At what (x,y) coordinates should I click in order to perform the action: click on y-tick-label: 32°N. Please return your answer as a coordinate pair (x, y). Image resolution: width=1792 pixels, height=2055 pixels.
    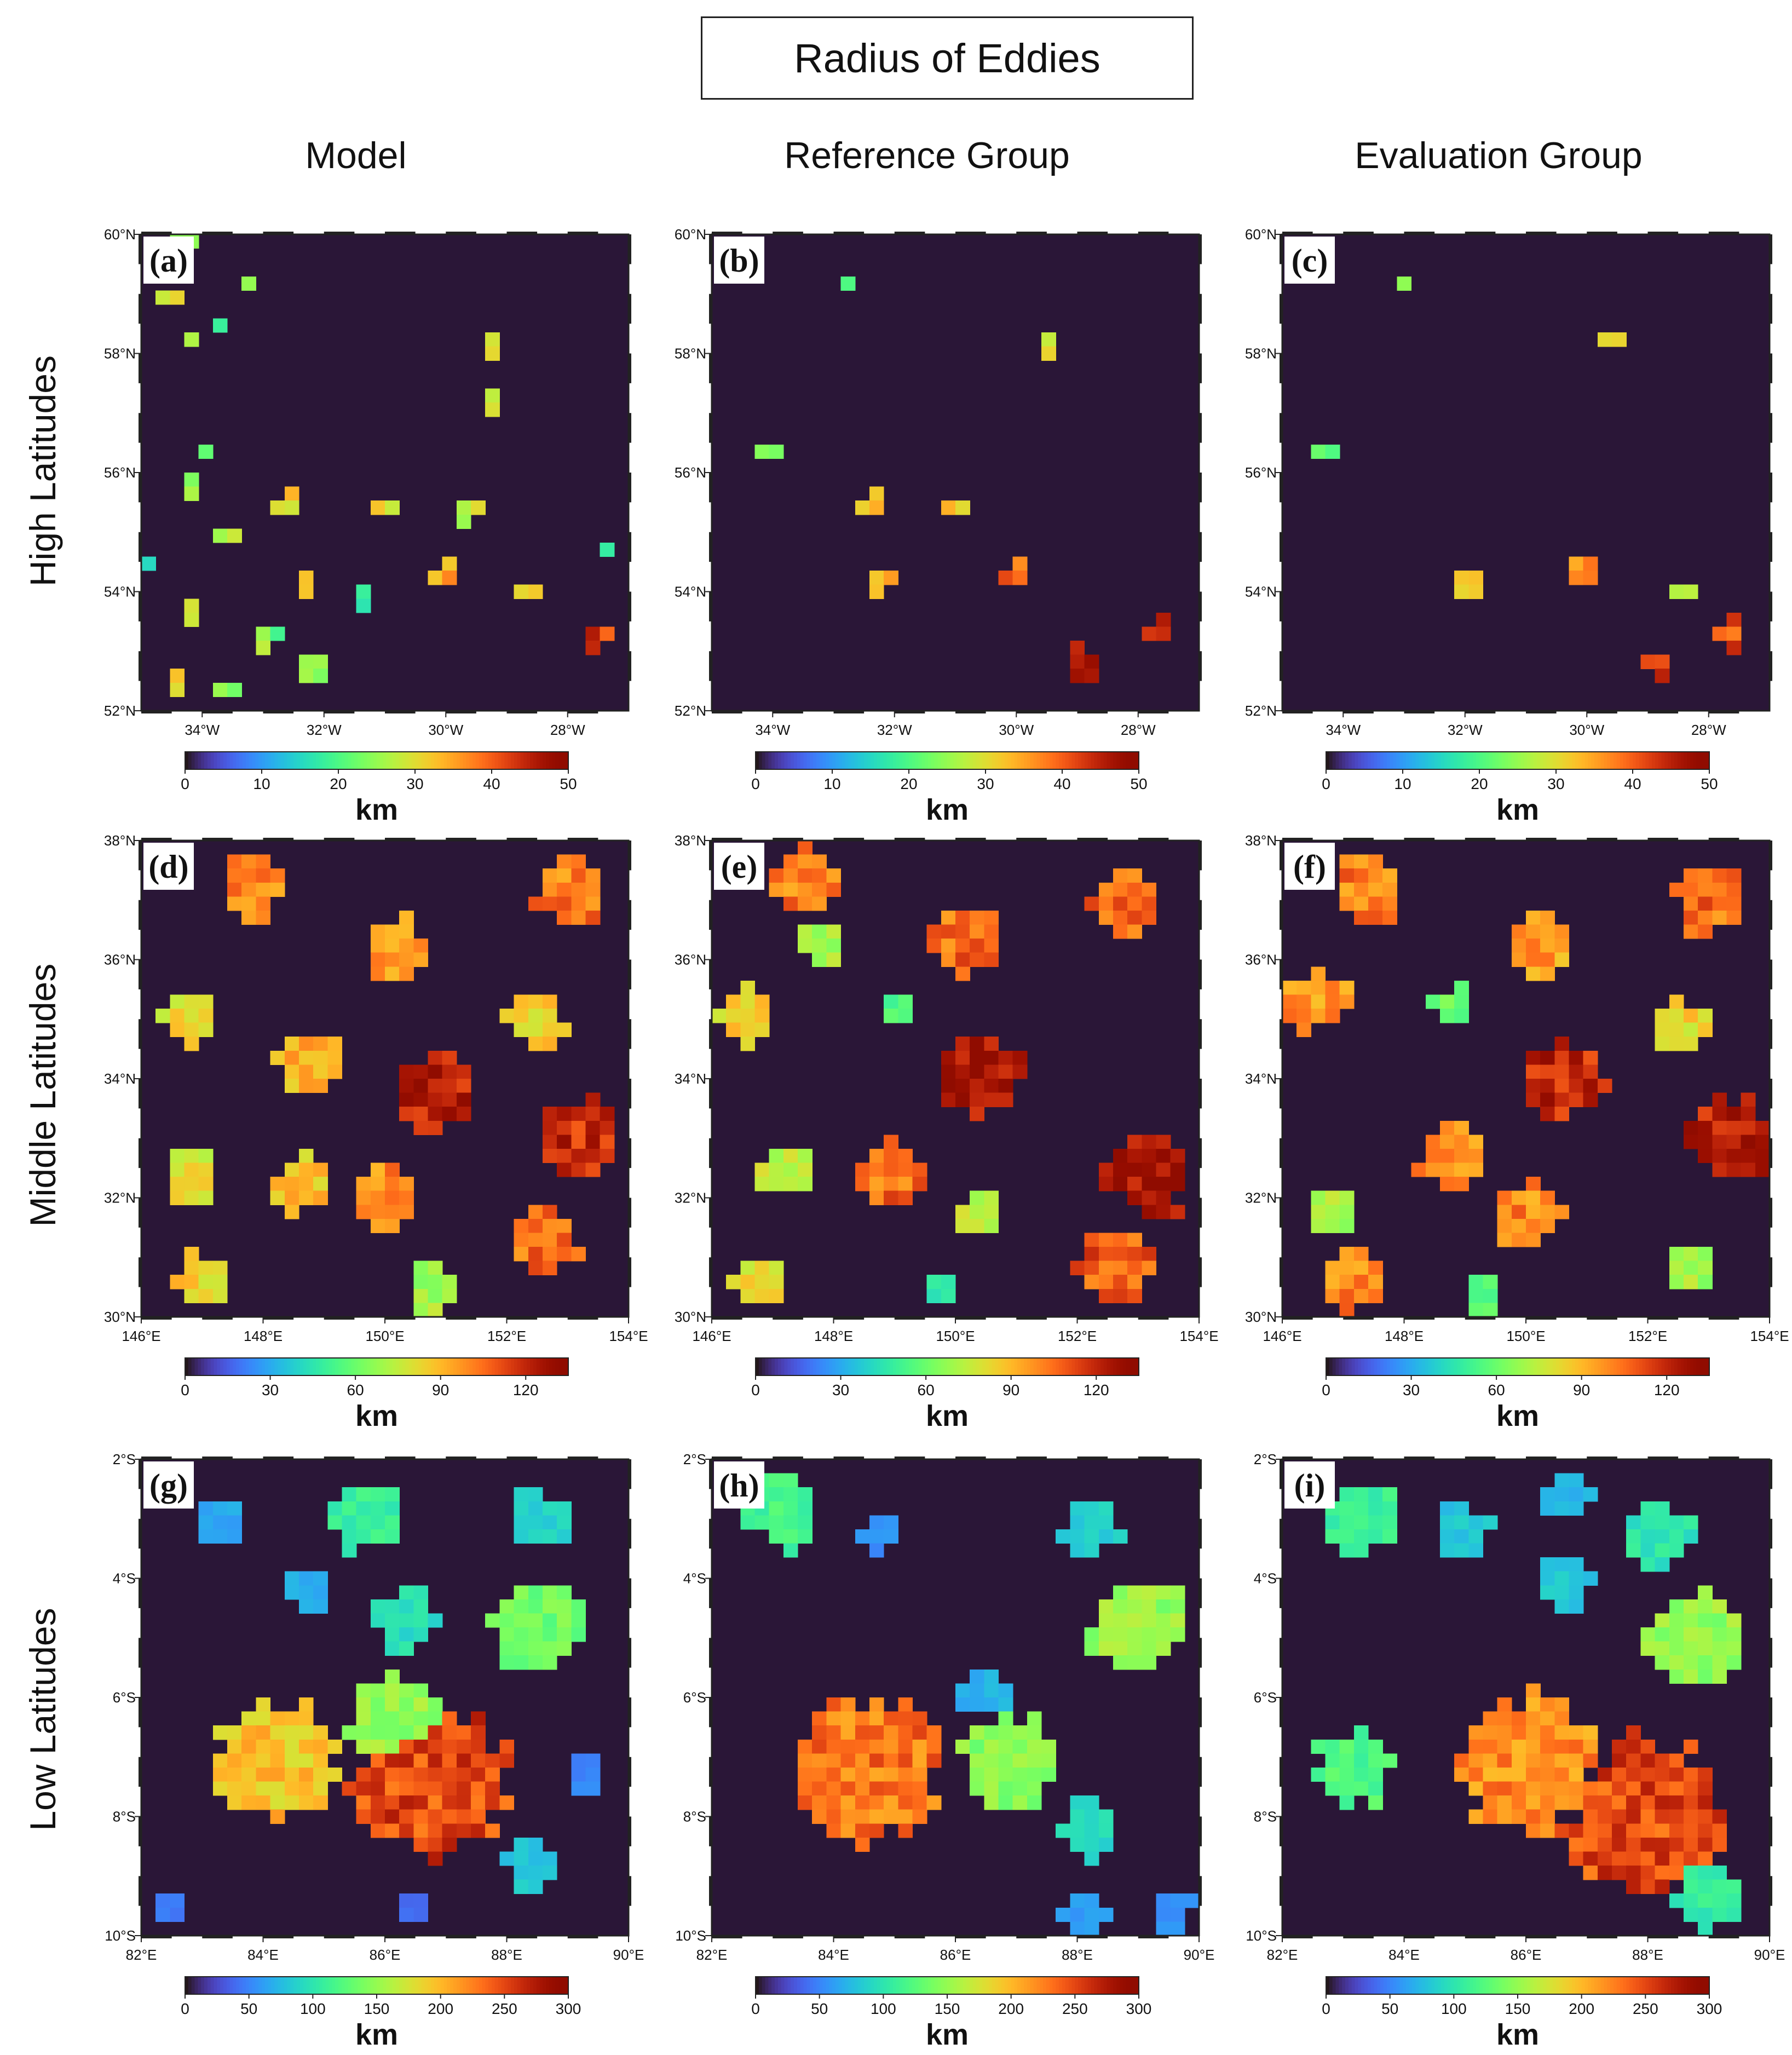
    Looking at the image, I should click on (120, 1198).